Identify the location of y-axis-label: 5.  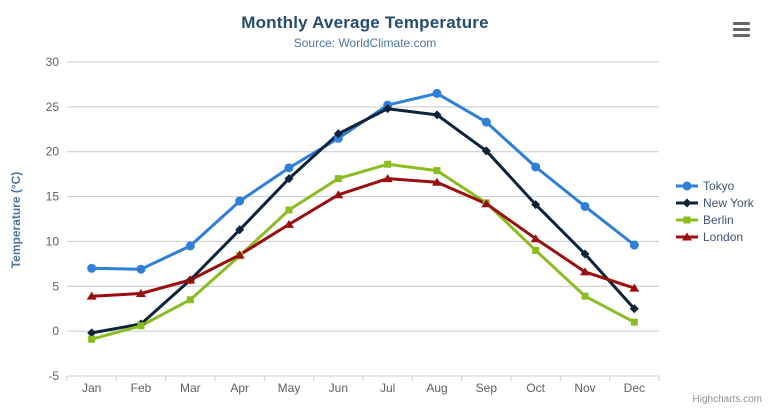
(55, 286).